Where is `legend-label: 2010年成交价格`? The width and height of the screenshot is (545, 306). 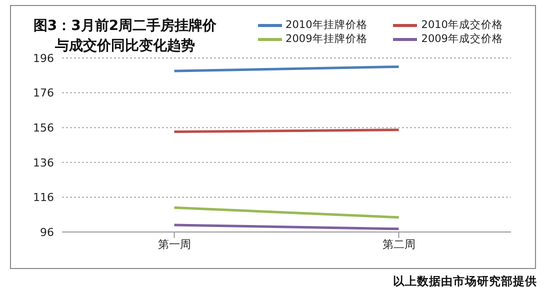 legend-label: 2010年成交价格 is located at coordinates (461, 25).